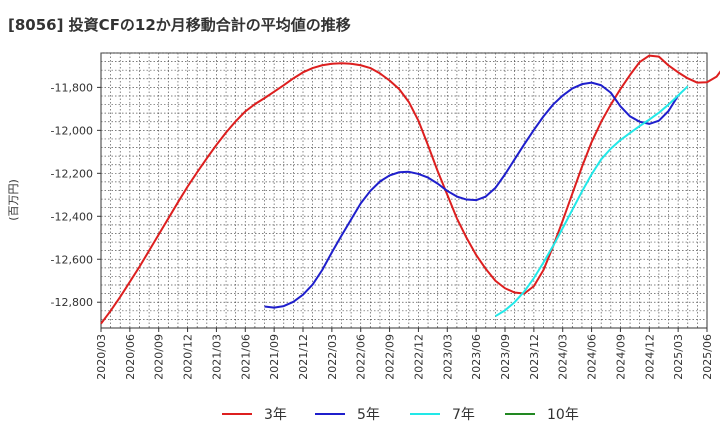  I want to click on x-tick-label: 2022/03, so click(332, 357).